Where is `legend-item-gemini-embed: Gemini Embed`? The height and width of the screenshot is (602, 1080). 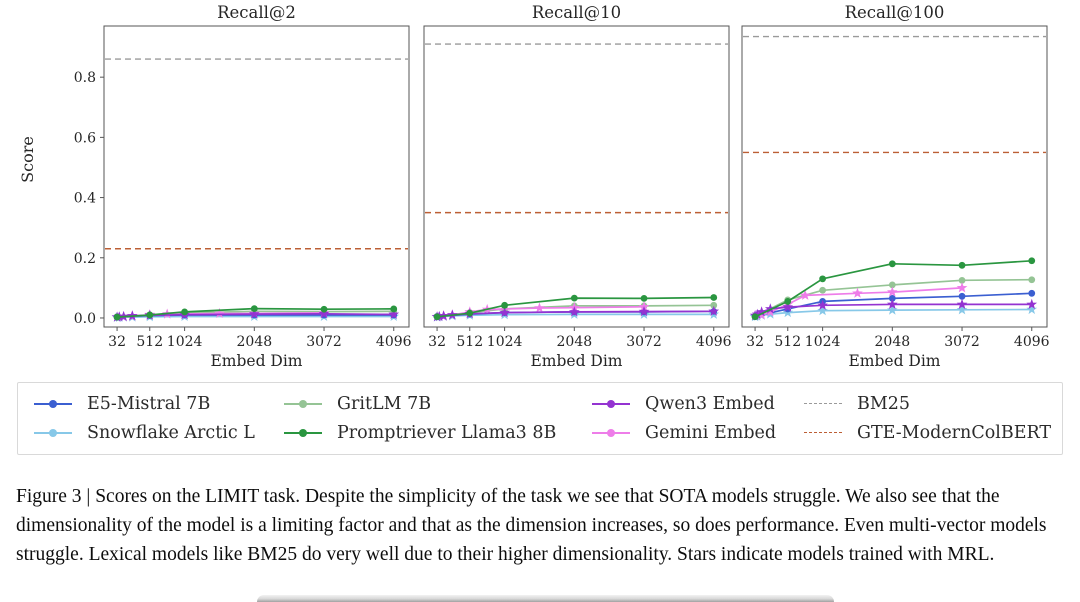
legend-item-gemini-embed: Gemini Embed is located at coordinates (698, 433).